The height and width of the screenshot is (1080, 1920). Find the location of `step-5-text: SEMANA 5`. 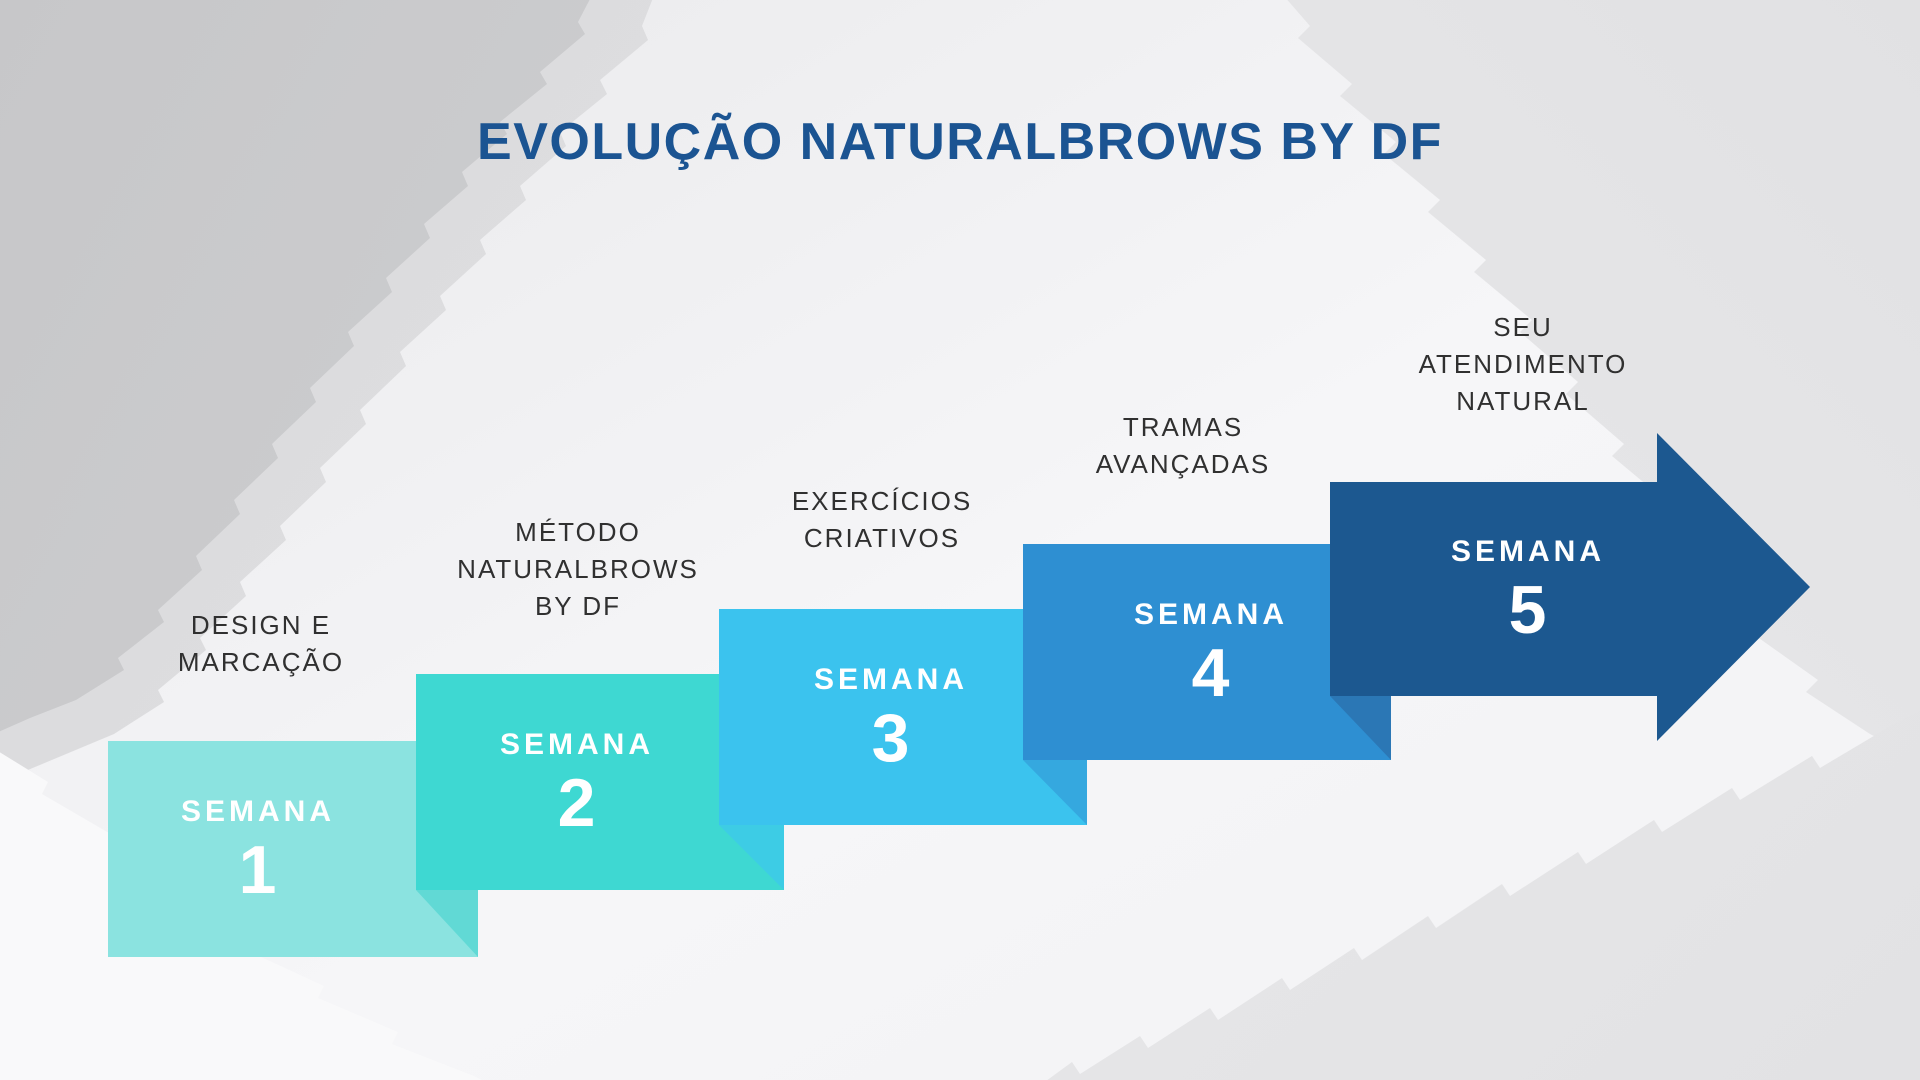

step-5-text: SEMANA 5 is located at coordinates (1528, 589).